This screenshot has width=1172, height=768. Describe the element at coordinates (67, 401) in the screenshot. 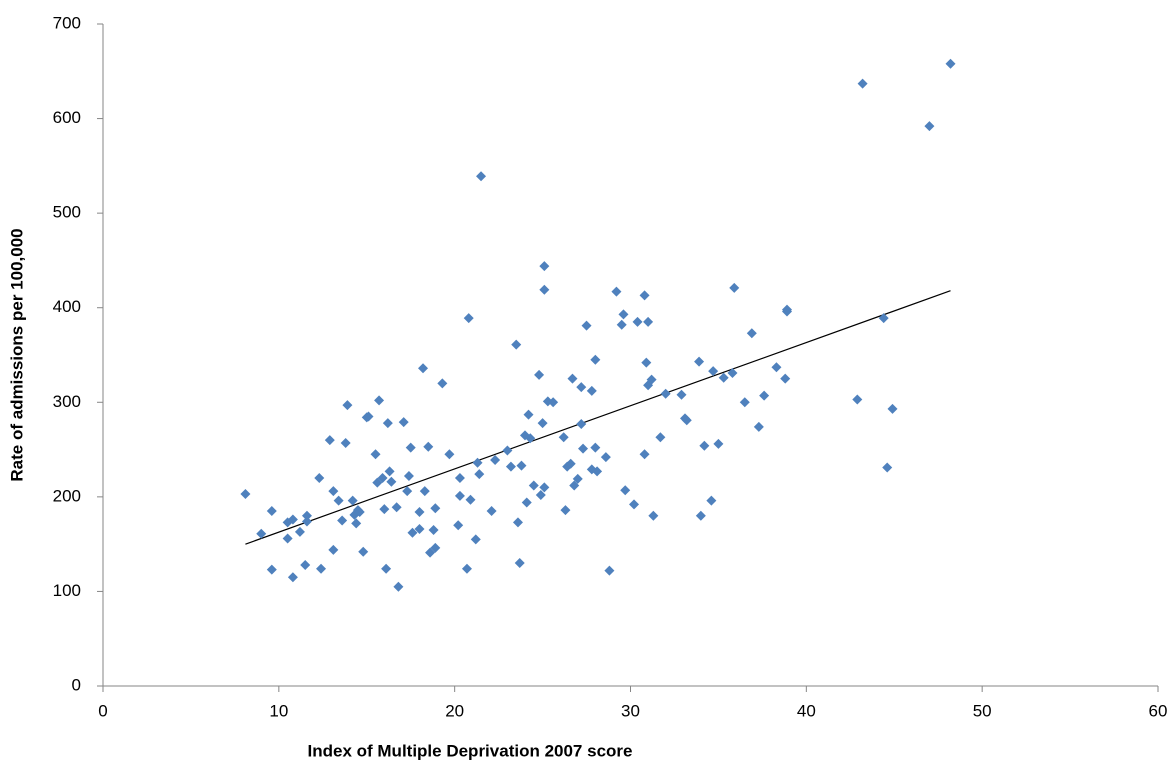

I see `y-tick-label: 300` at that location.